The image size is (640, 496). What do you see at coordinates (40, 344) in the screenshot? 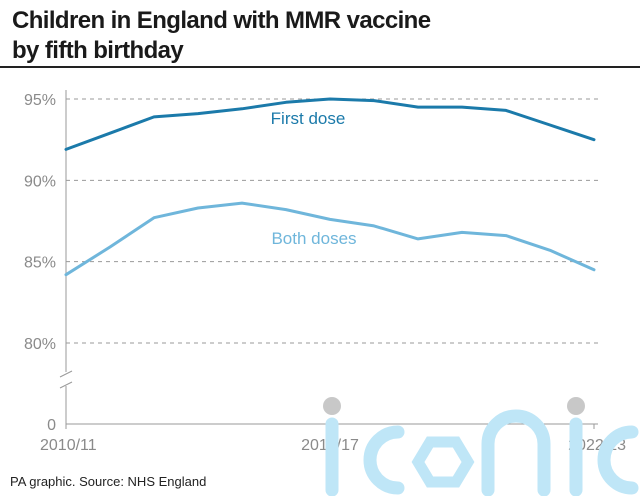
I see `y-tick-label: 80%` at bounding box center [40, 344].